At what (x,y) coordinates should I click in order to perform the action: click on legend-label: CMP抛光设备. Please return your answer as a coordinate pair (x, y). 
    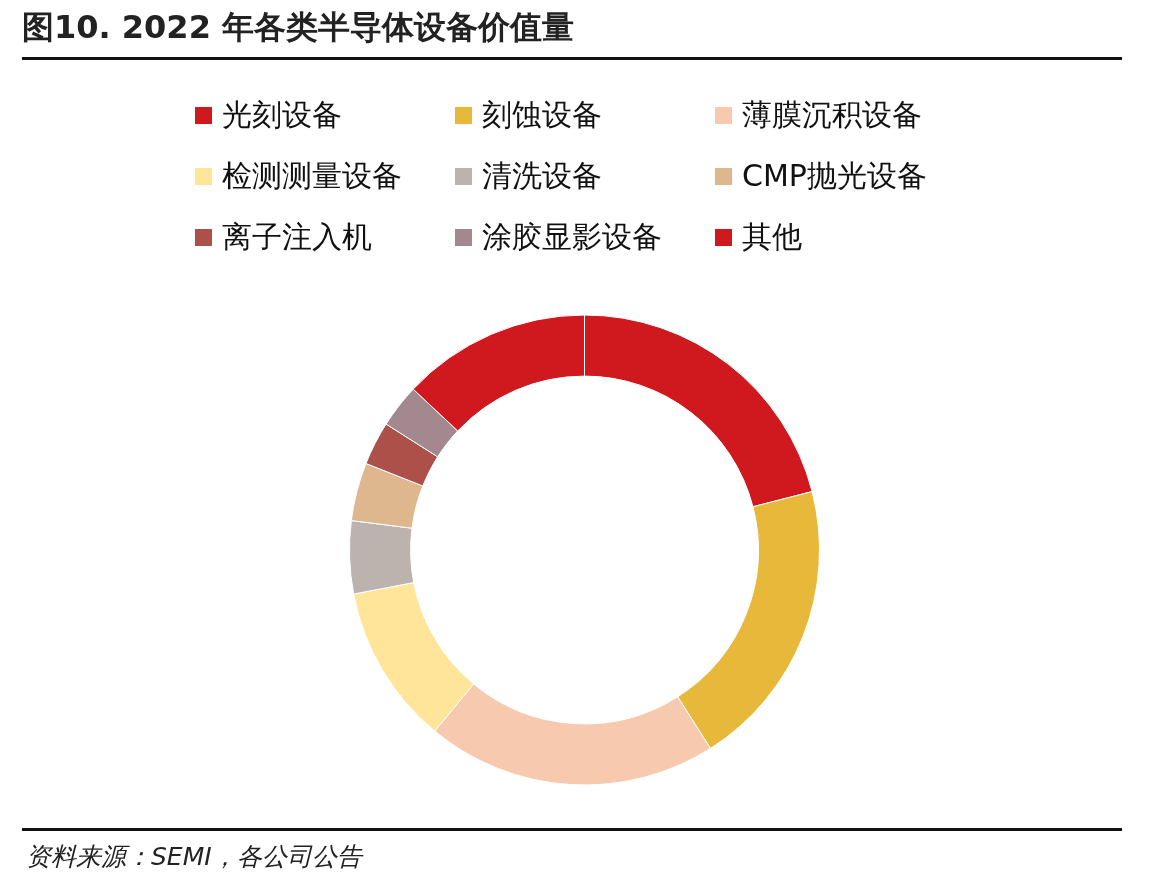
    Looking at the image, I should click on (834, 176).